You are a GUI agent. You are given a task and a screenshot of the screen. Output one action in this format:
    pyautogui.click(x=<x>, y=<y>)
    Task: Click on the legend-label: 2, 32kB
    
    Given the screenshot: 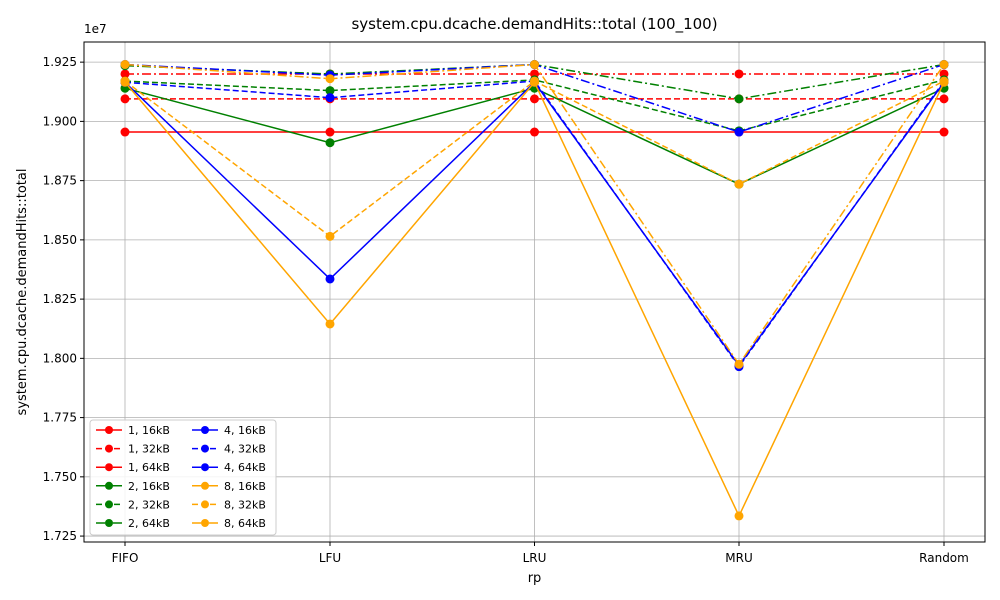 What is the action you would take?
    pyautogui.click(x=149, y=504)
    